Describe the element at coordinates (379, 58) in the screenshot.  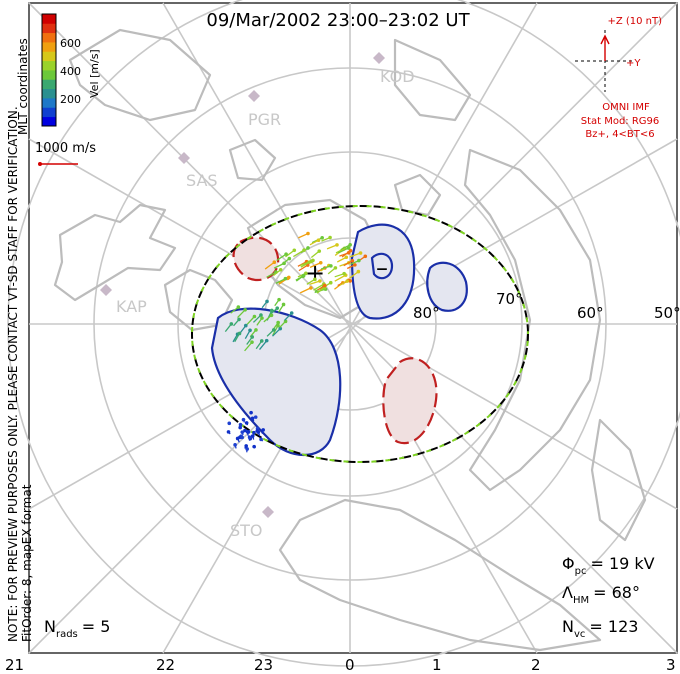
I see `station-marker-kod` at that location.